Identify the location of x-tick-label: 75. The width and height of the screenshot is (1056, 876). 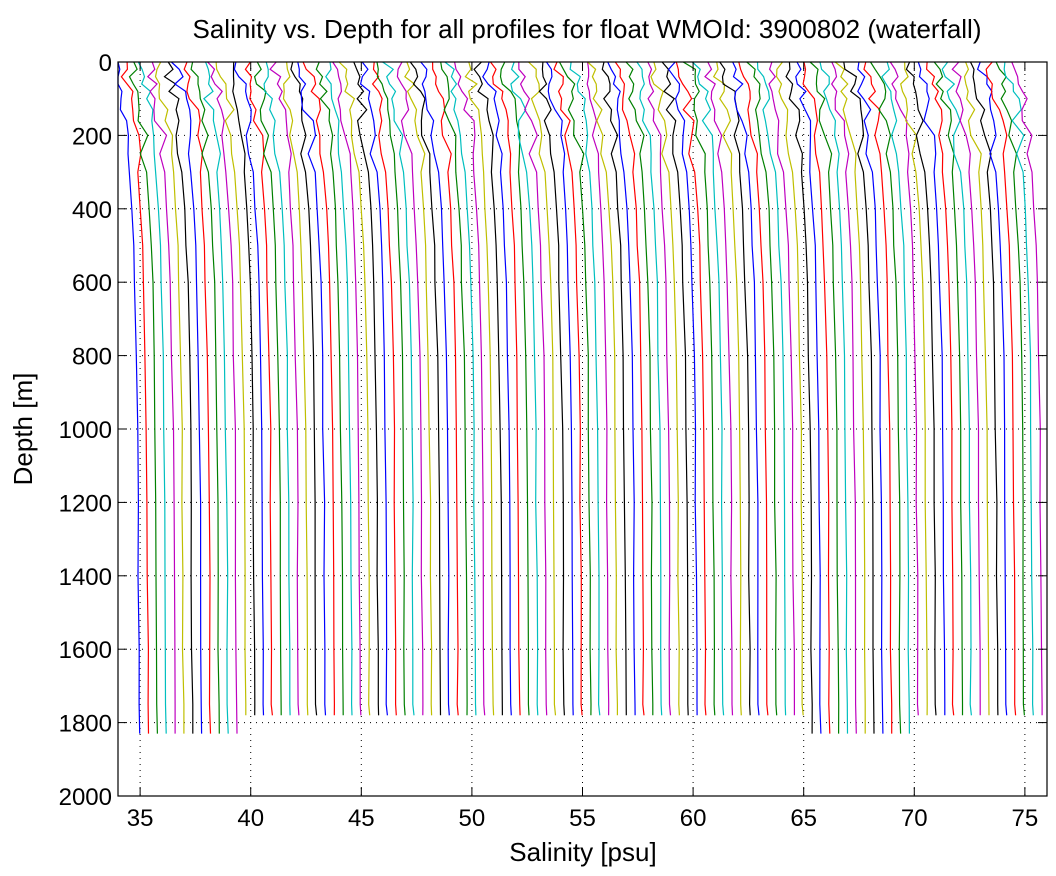
(1025, 818).